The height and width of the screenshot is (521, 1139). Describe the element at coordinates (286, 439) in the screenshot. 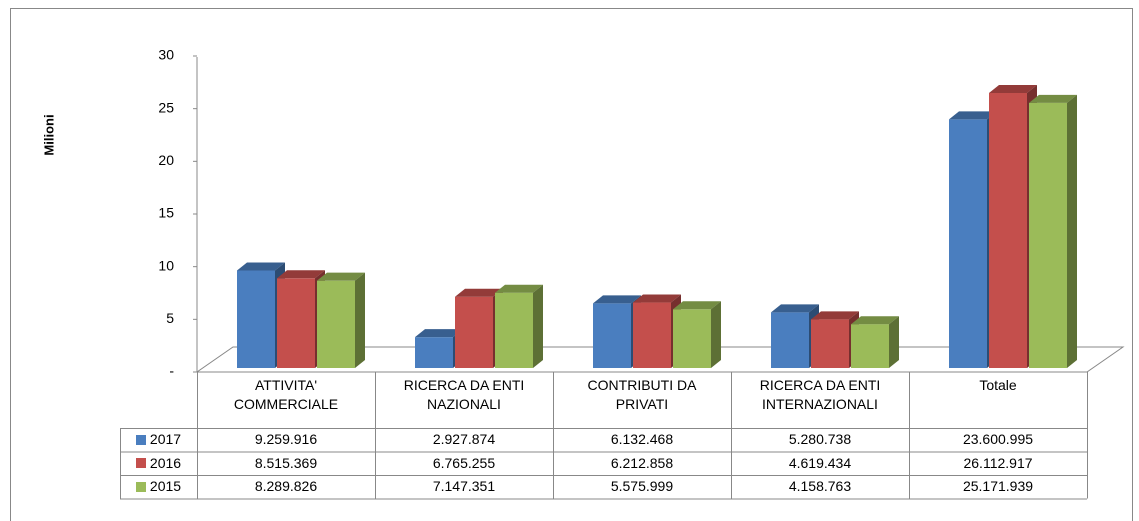

I see `table-value: 9.259.916` at that location.